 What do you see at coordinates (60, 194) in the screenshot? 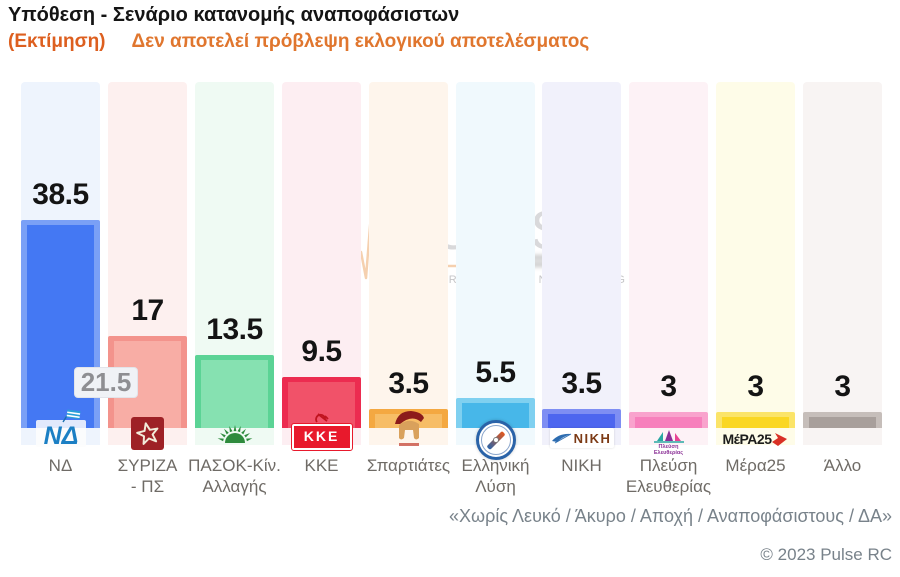
I see `value-label: 38.5` at bounding box center [60, 194].